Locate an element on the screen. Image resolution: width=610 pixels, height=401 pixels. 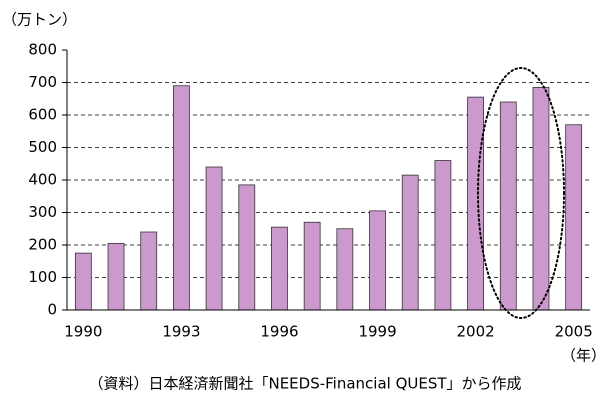
x-tick-label: 1990 is located at coordinates (83, 332).